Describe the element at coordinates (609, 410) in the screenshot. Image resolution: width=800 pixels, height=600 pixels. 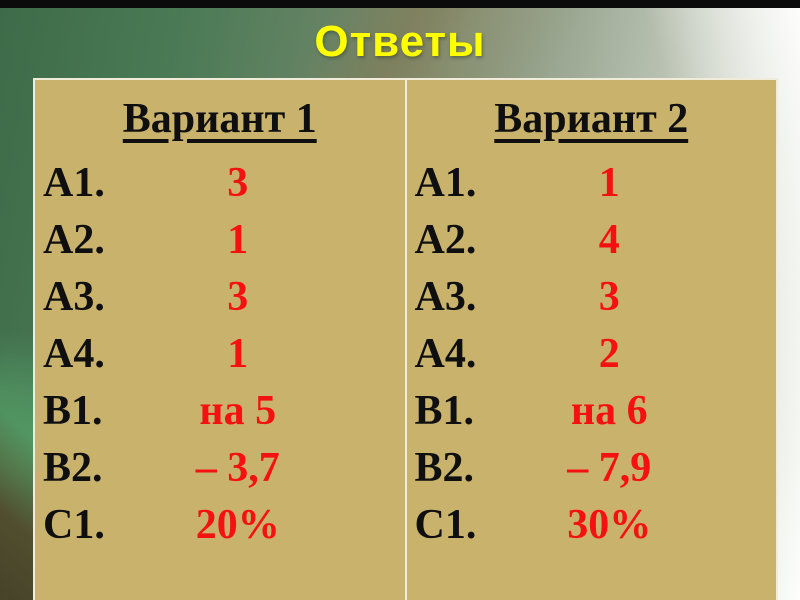
I see `answer-value: на 6` at that location.